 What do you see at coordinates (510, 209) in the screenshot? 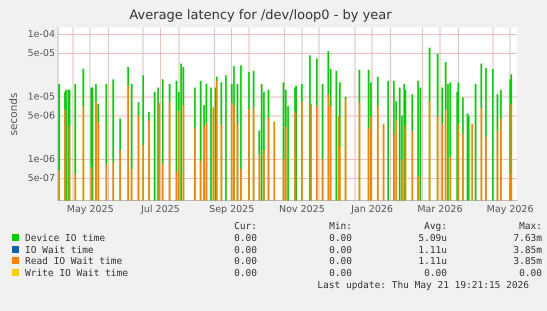
I see `x-tick-label: May 2026` at bounding box center [510, 209].